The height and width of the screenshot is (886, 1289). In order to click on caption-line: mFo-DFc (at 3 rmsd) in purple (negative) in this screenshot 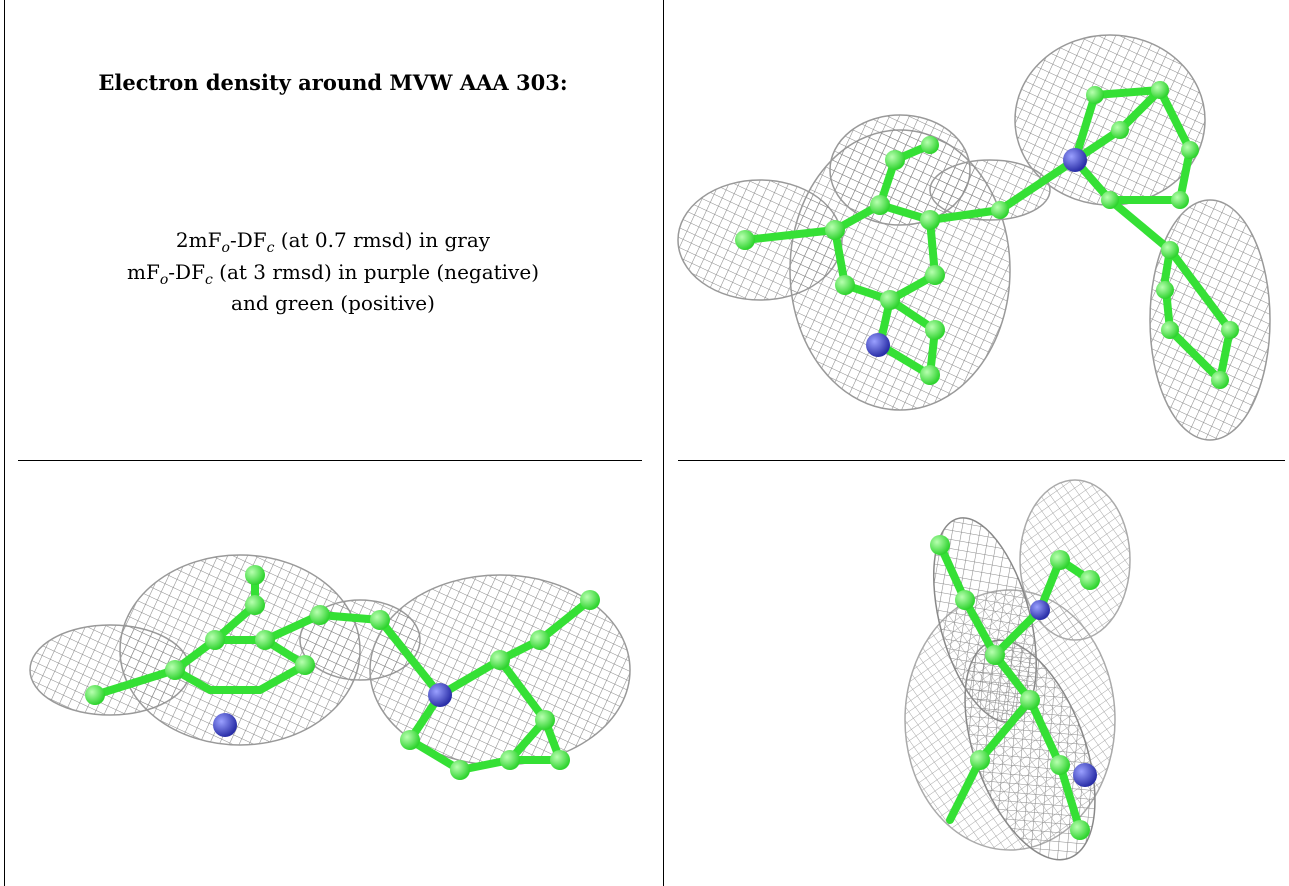, I will do `click(333, 274)`.